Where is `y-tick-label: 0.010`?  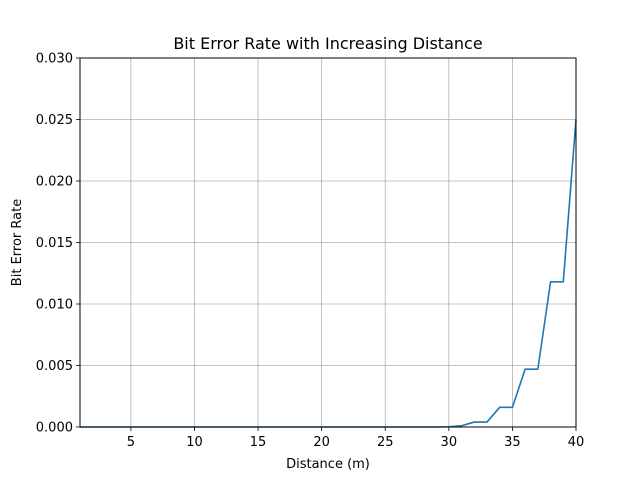
y-tick-label: 0.010 is located at coordinates (54, 305).